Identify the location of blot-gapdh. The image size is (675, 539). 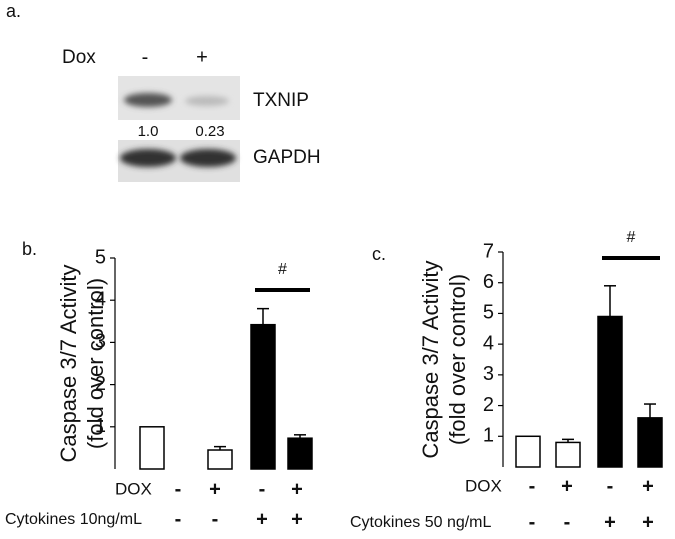
(179, 161).